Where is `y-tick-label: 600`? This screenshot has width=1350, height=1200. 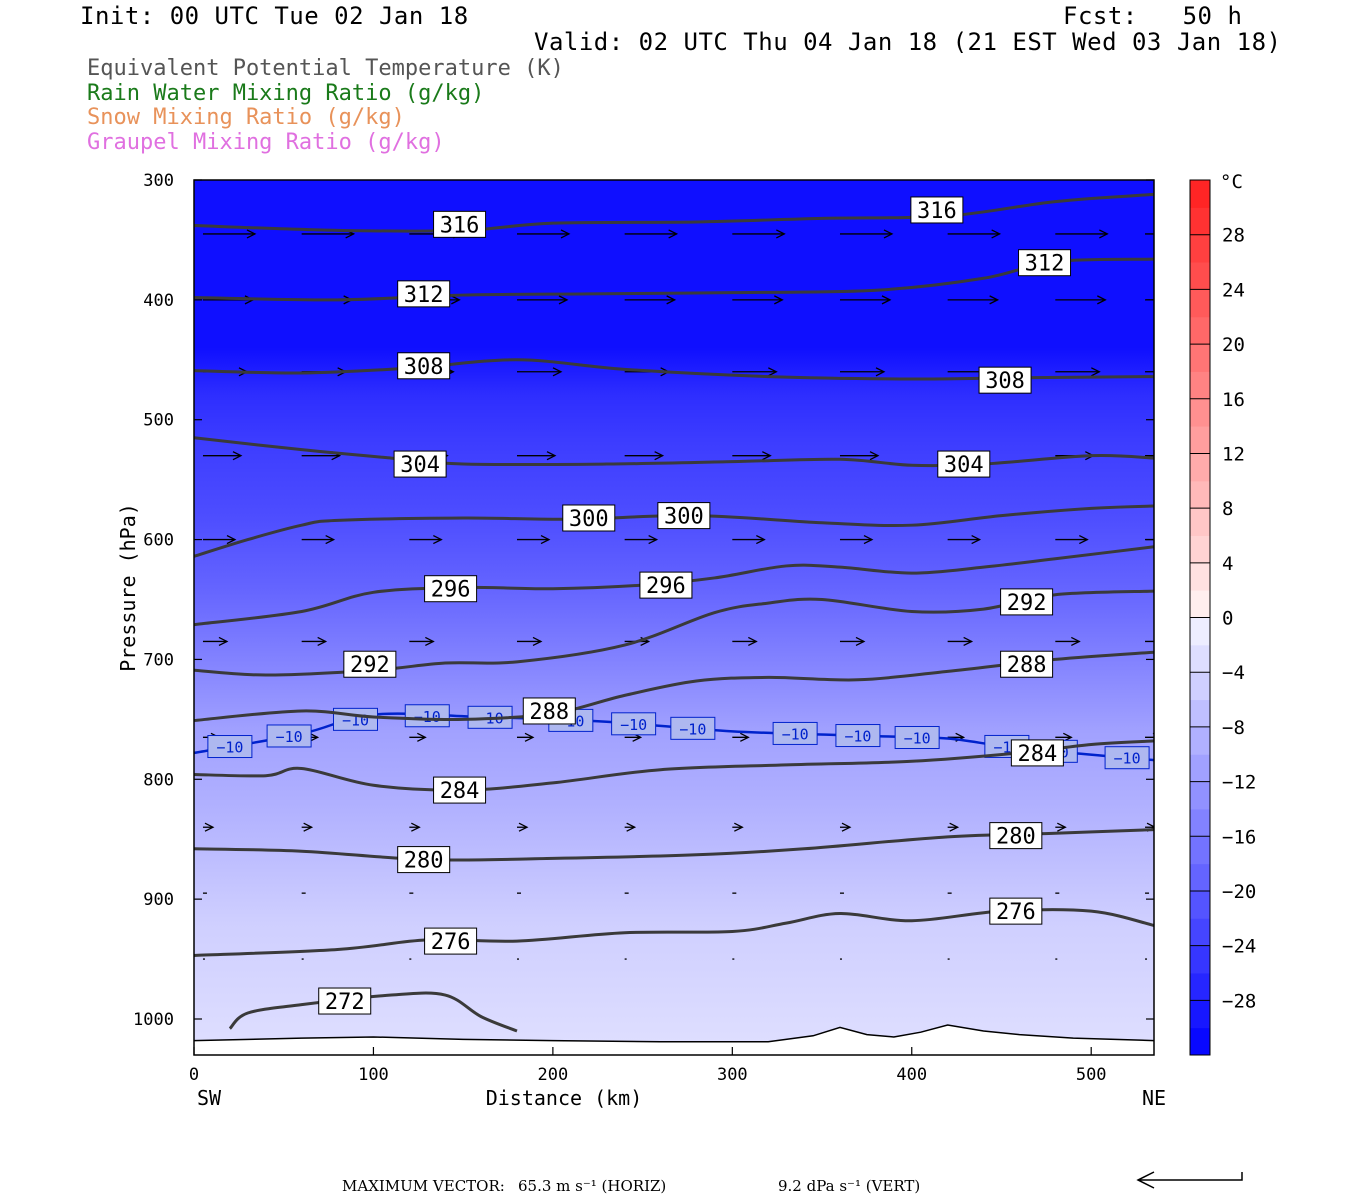 y-tick-label: 600 is located at coordinates (158, 541).